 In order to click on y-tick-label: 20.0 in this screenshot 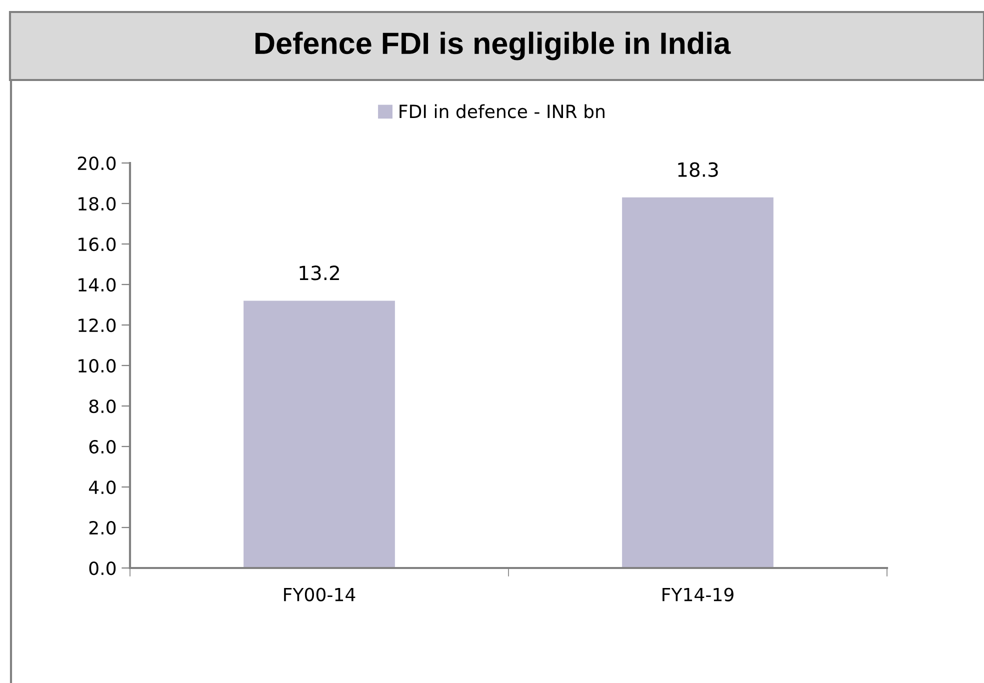, I will do `click(97, 163)`.